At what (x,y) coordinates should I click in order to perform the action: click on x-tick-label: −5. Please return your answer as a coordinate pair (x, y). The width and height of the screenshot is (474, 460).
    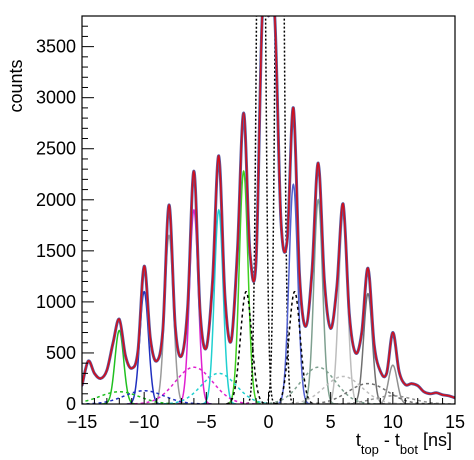
    Looking at the image, I should click on (206, 422).